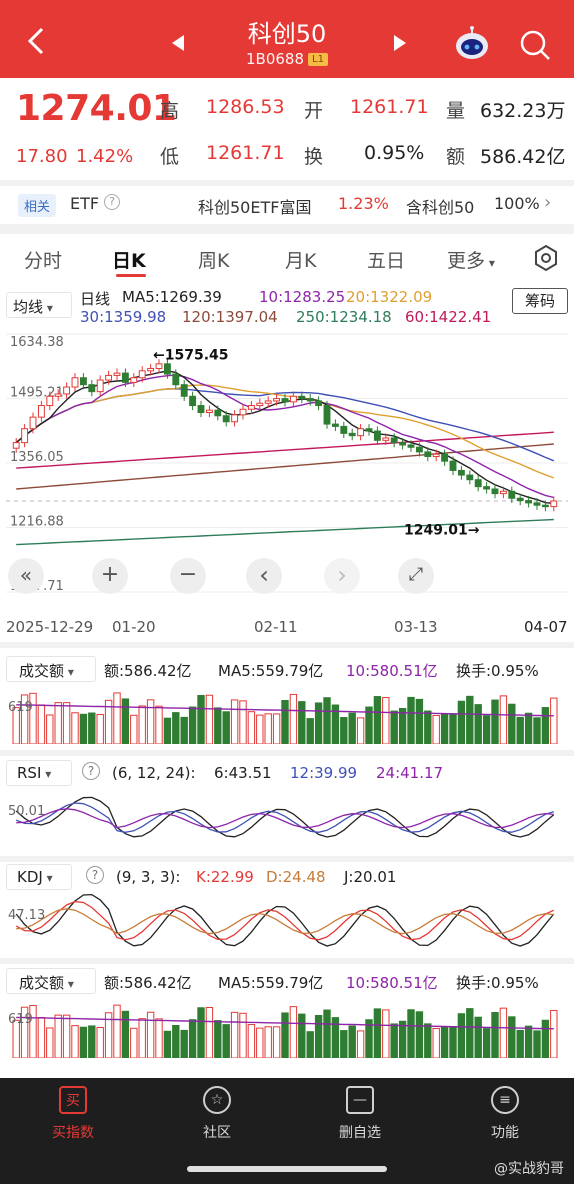 The width and height of the screenshot is (574, 1184). I want to click on rsi-chart, so click(287, 819).